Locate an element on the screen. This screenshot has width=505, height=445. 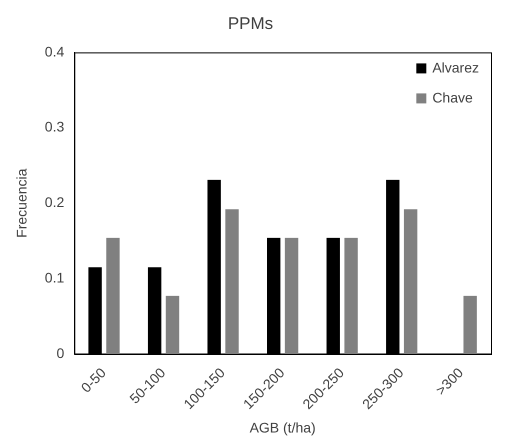
legend-label: Chave is located at coordinates (452, 97).